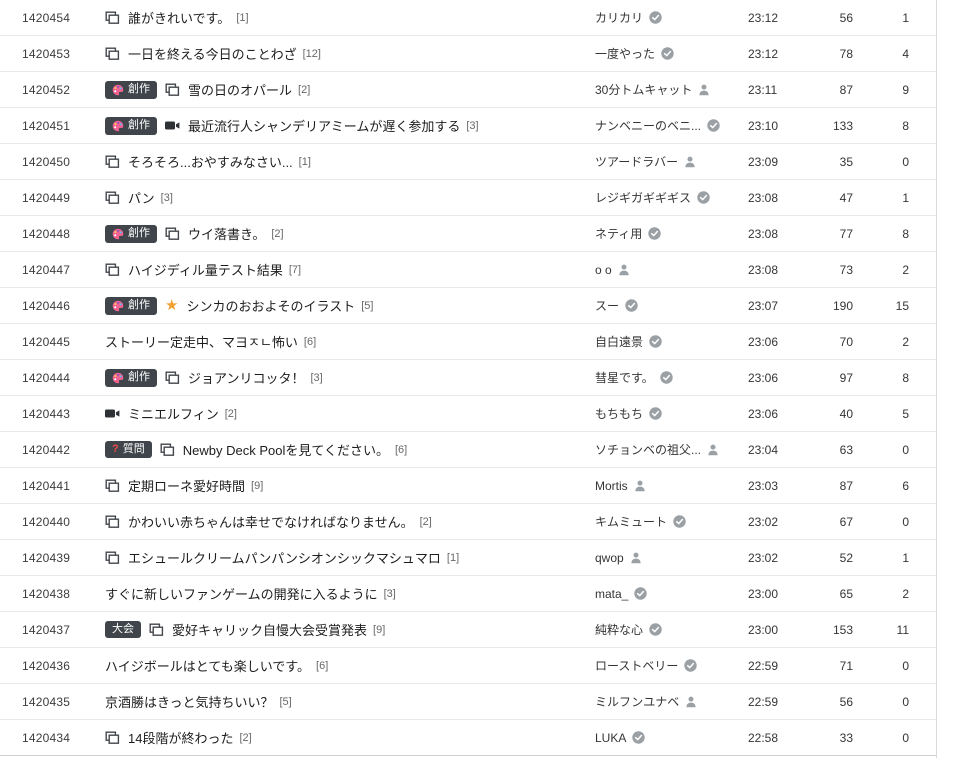 The width and height of the screenshot is (954, 760). What do you see at coordinates (671, 558) in the screenshot?
I see `post-author-cell: qwop` at bounding box center [671, 558].